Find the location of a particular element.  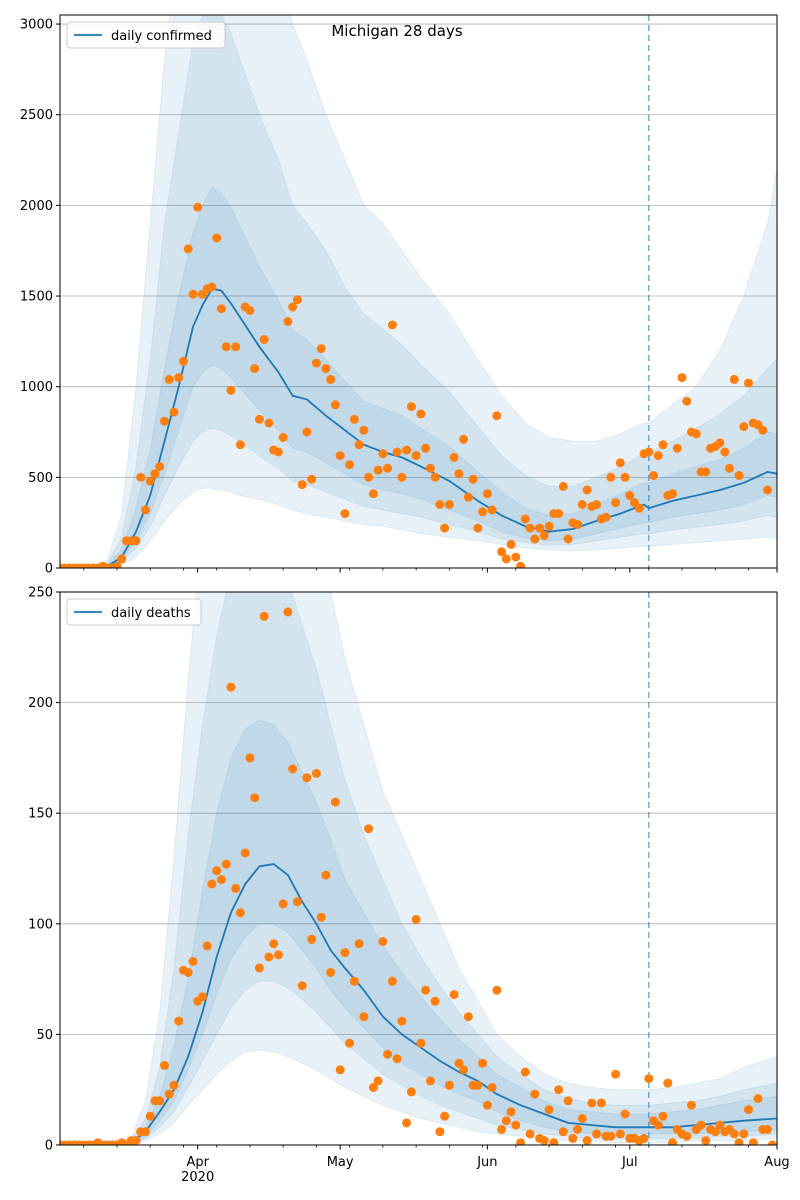

x-tick-label: Apr is located at coordinates (197, 1162).